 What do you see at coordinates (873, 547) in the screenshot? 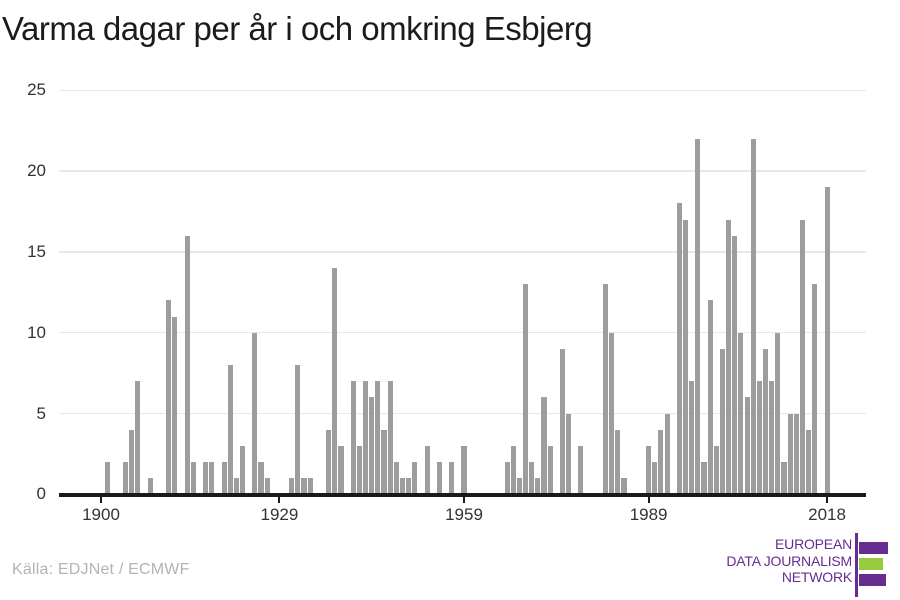
I see `logo-bar-top` at bounding box center [873, 547].